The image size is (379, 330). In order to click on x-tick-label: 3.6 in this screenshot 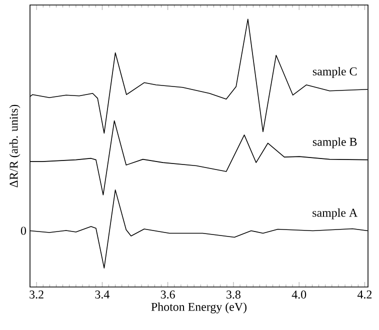, I will do `click(167, 294)`.